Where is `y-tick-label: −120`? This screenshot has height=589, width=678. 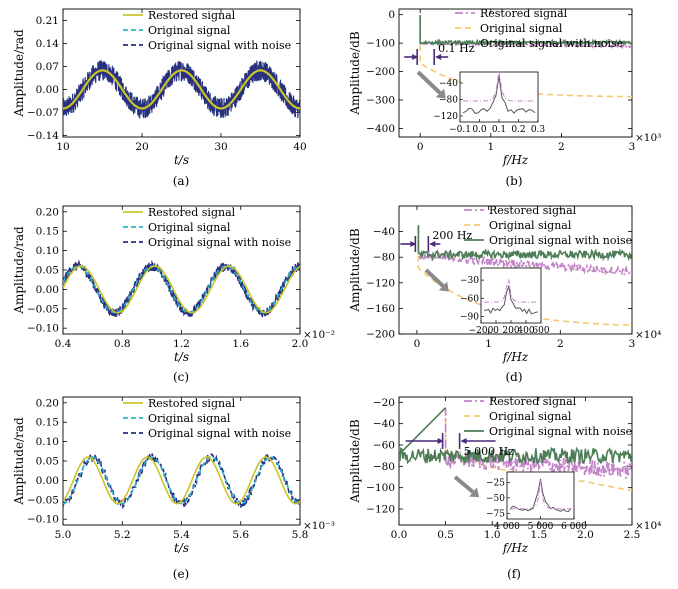
y-tick-label: −120 is located at coordinates (380, 283).